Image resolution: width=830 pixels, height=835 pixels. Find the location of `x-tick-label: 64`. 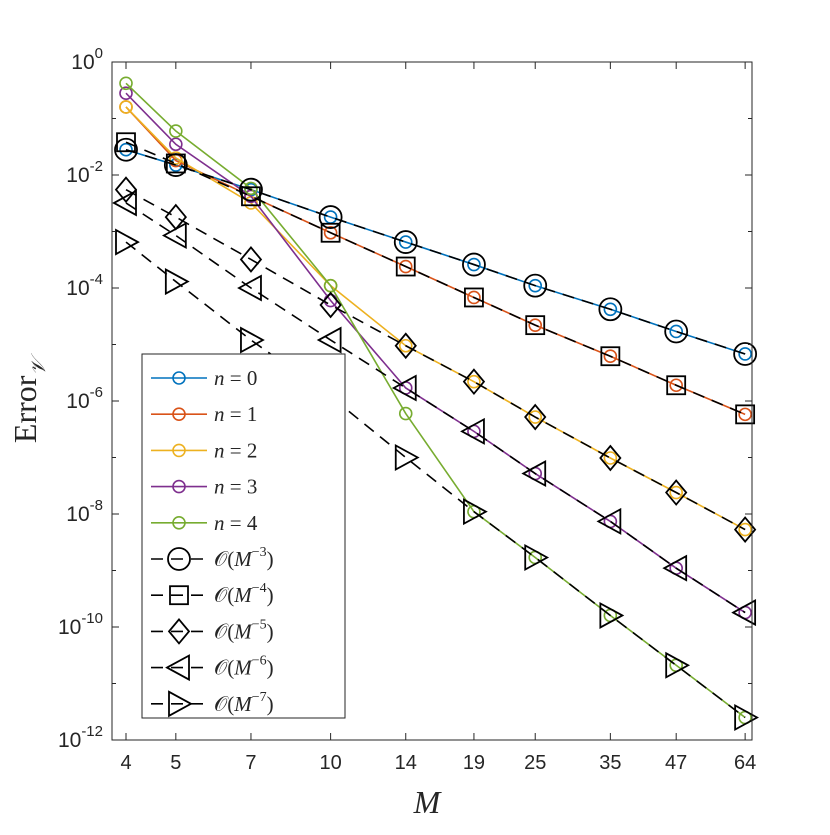

x-tick-label: 64 is located at coordinates (745, 763).